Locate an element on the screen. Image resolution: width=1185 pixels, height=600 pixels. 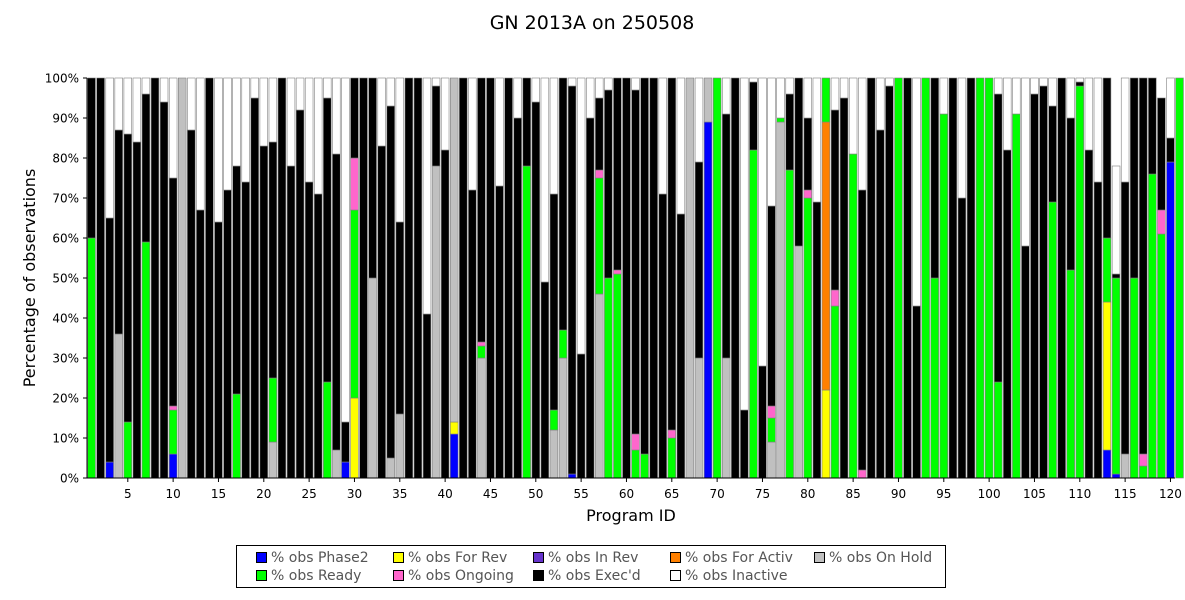
x-tick-label: 100 is located at coordinates (989, 494).